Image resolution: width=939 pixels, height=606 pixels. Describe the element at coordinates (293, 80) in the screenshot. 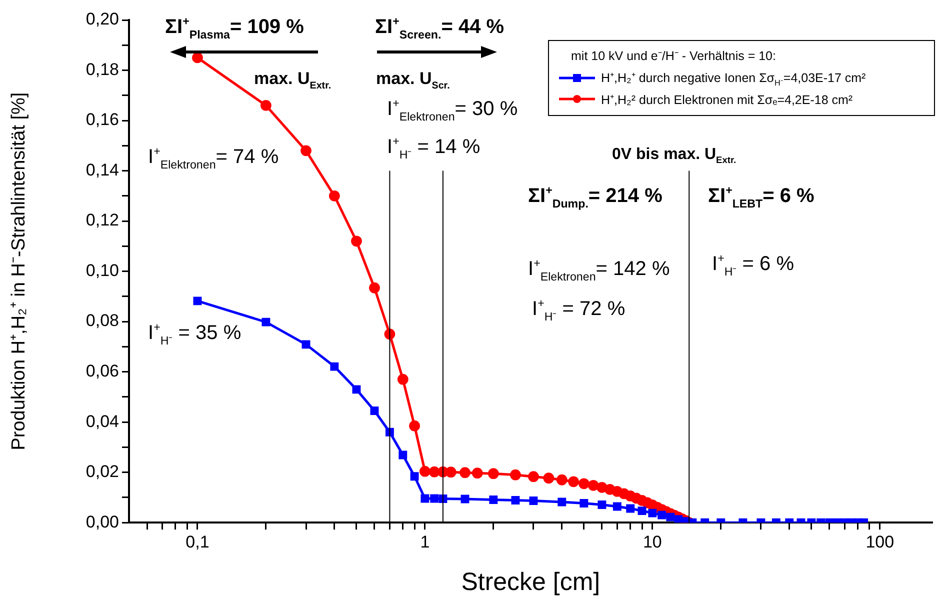

I see `annotation: max. U$_{Extr.}$` at that location.